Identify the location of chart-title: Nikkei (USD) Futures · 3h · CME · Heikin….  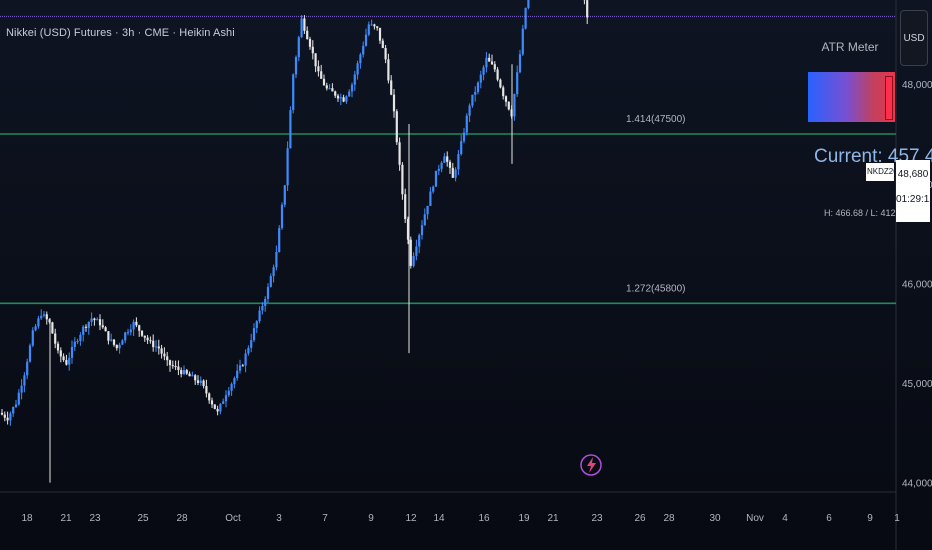
(120, 33).